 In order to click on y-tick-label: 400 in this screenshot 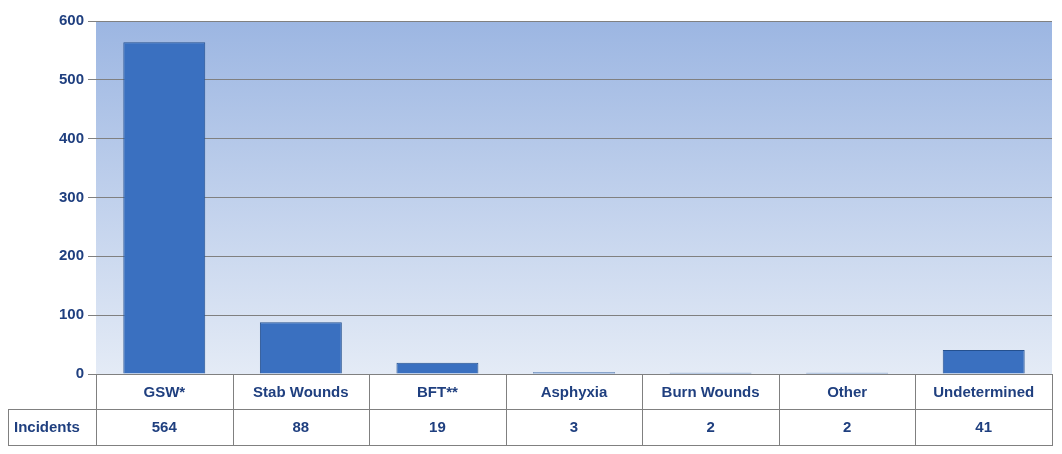, I will do `click(71, 137)`.